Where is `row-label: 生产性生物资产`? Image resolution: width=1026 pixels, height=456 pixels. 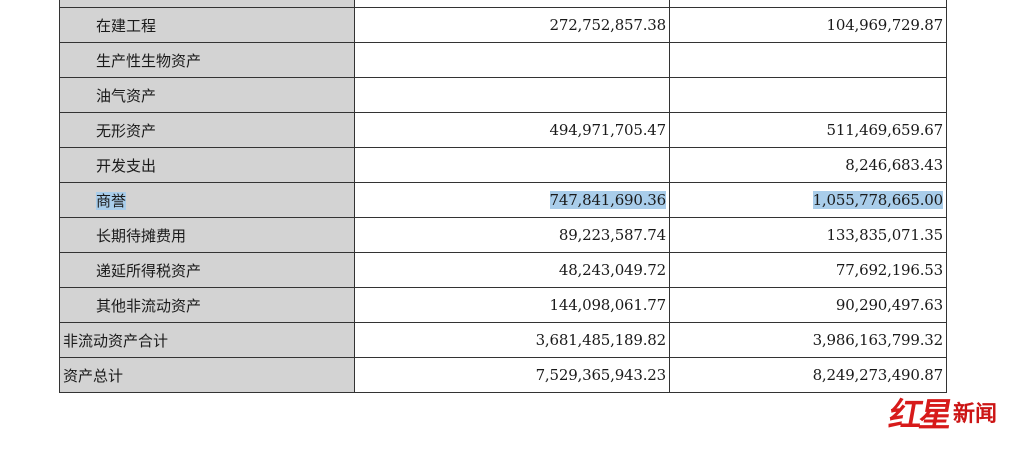
row-label: 生产性生物资产 is located at coordinates (207, 60).